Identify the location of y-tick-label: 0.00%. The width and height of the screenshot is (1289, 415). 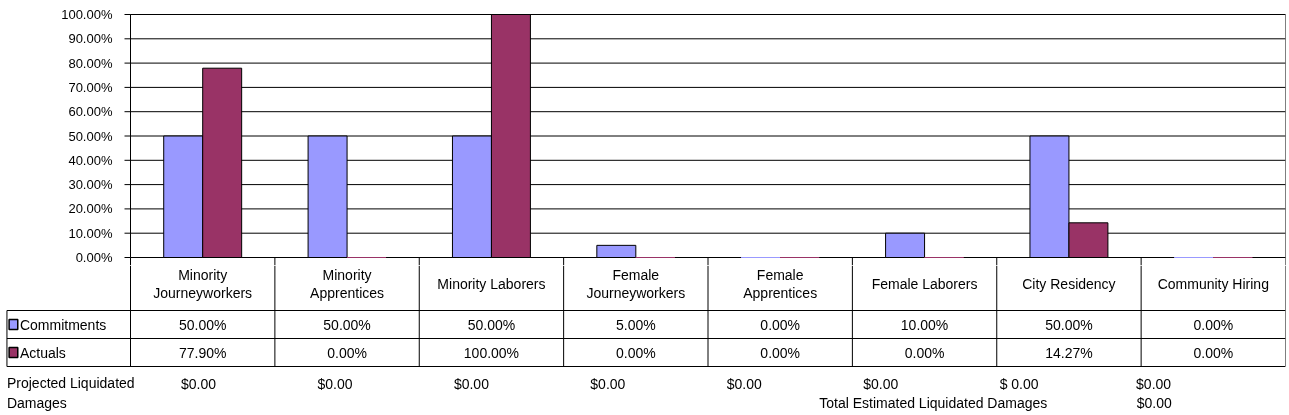
(94, 257).